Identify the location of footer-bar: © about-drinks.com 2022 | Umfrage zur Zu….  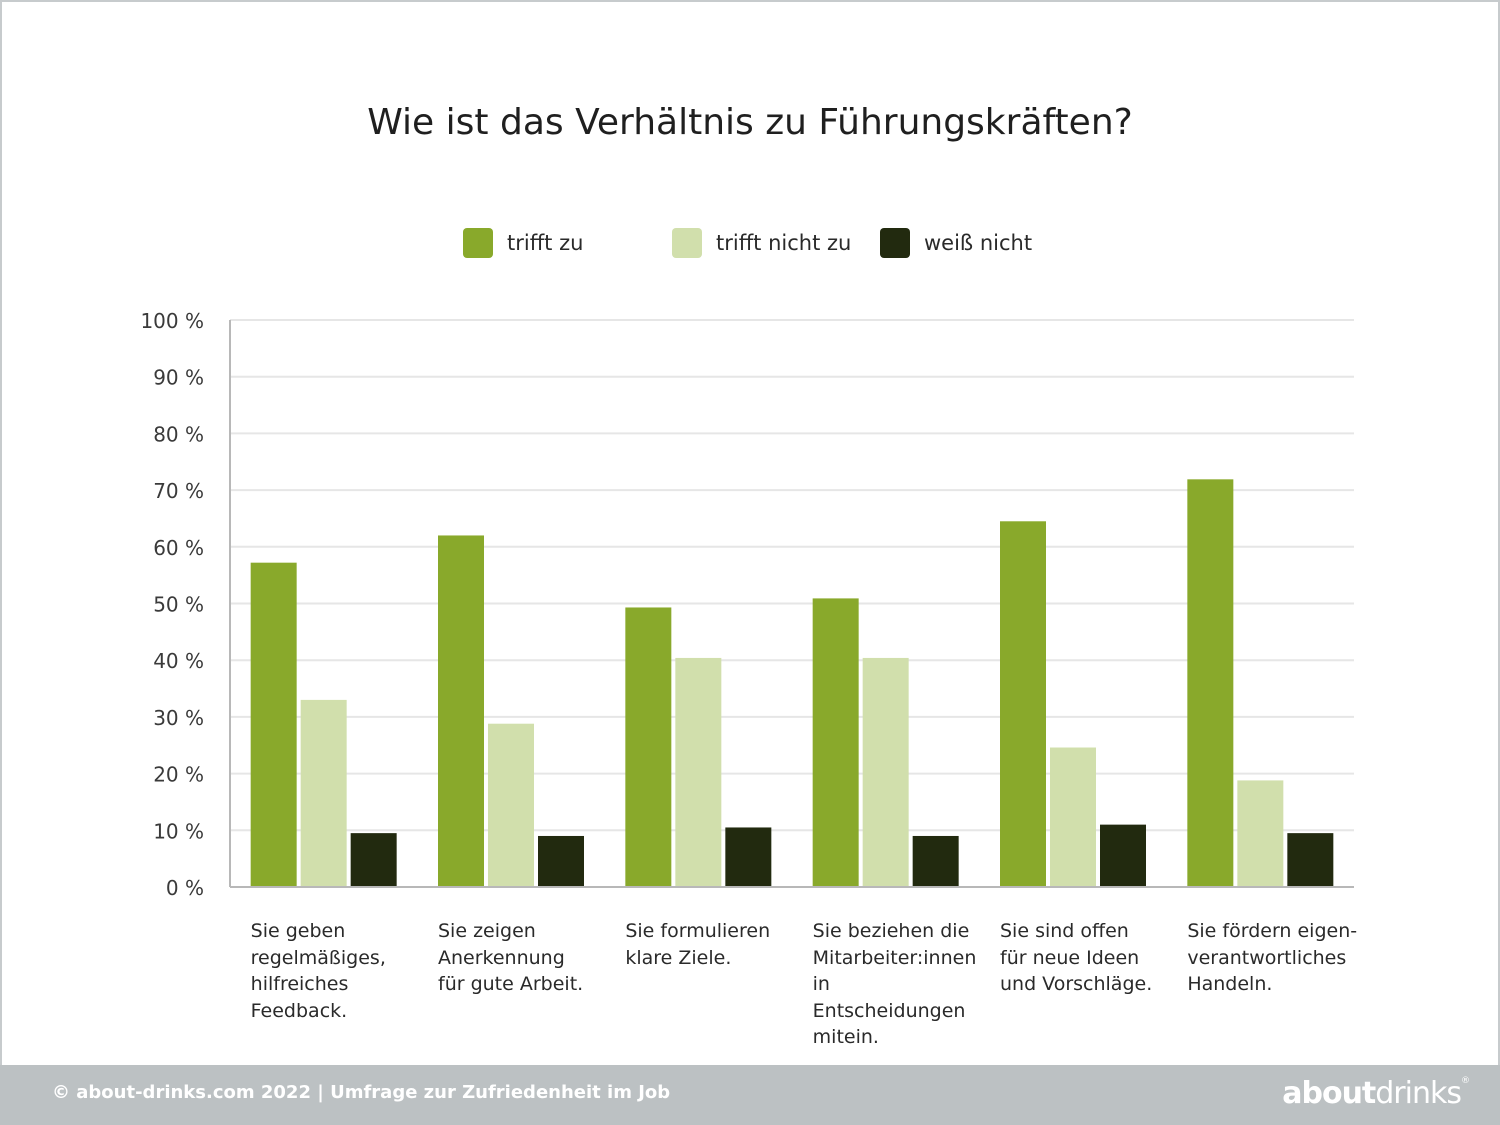
(750, 1095).